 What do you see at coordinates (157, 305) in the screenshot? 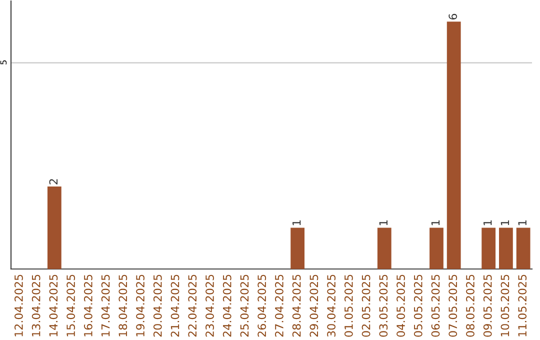
I see `x-tick-label: 20.04.2025` at bounding box center [157, 305].